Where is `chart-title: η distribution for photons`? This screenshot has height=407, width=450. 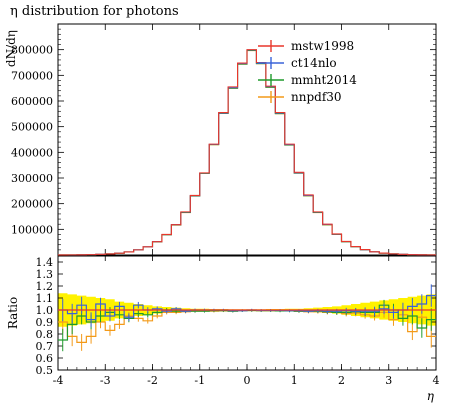
chart-title: η distribution for photons is located at coordinates (94, 11).